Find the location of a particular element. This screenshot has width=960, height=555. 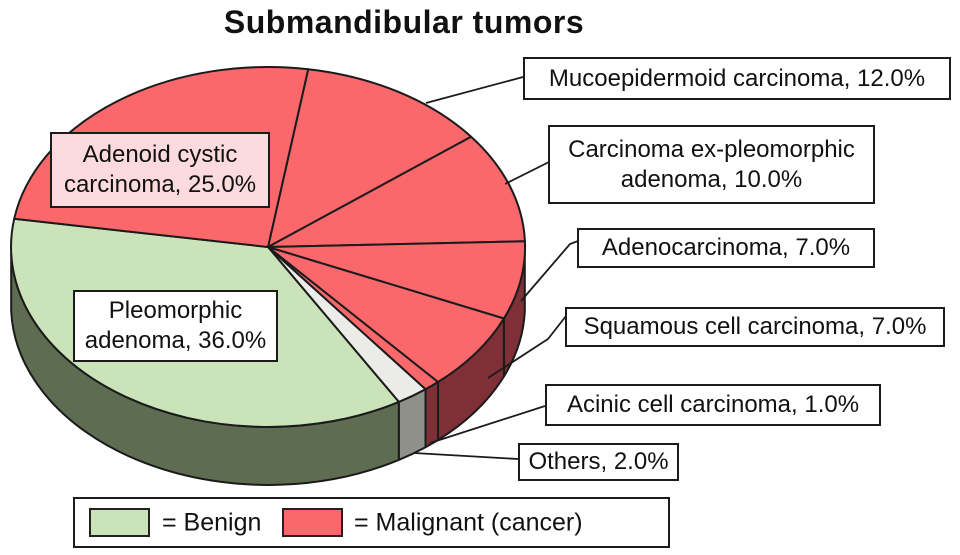

chart-title: Submandibular tumors is located at coordinates (404, 22).